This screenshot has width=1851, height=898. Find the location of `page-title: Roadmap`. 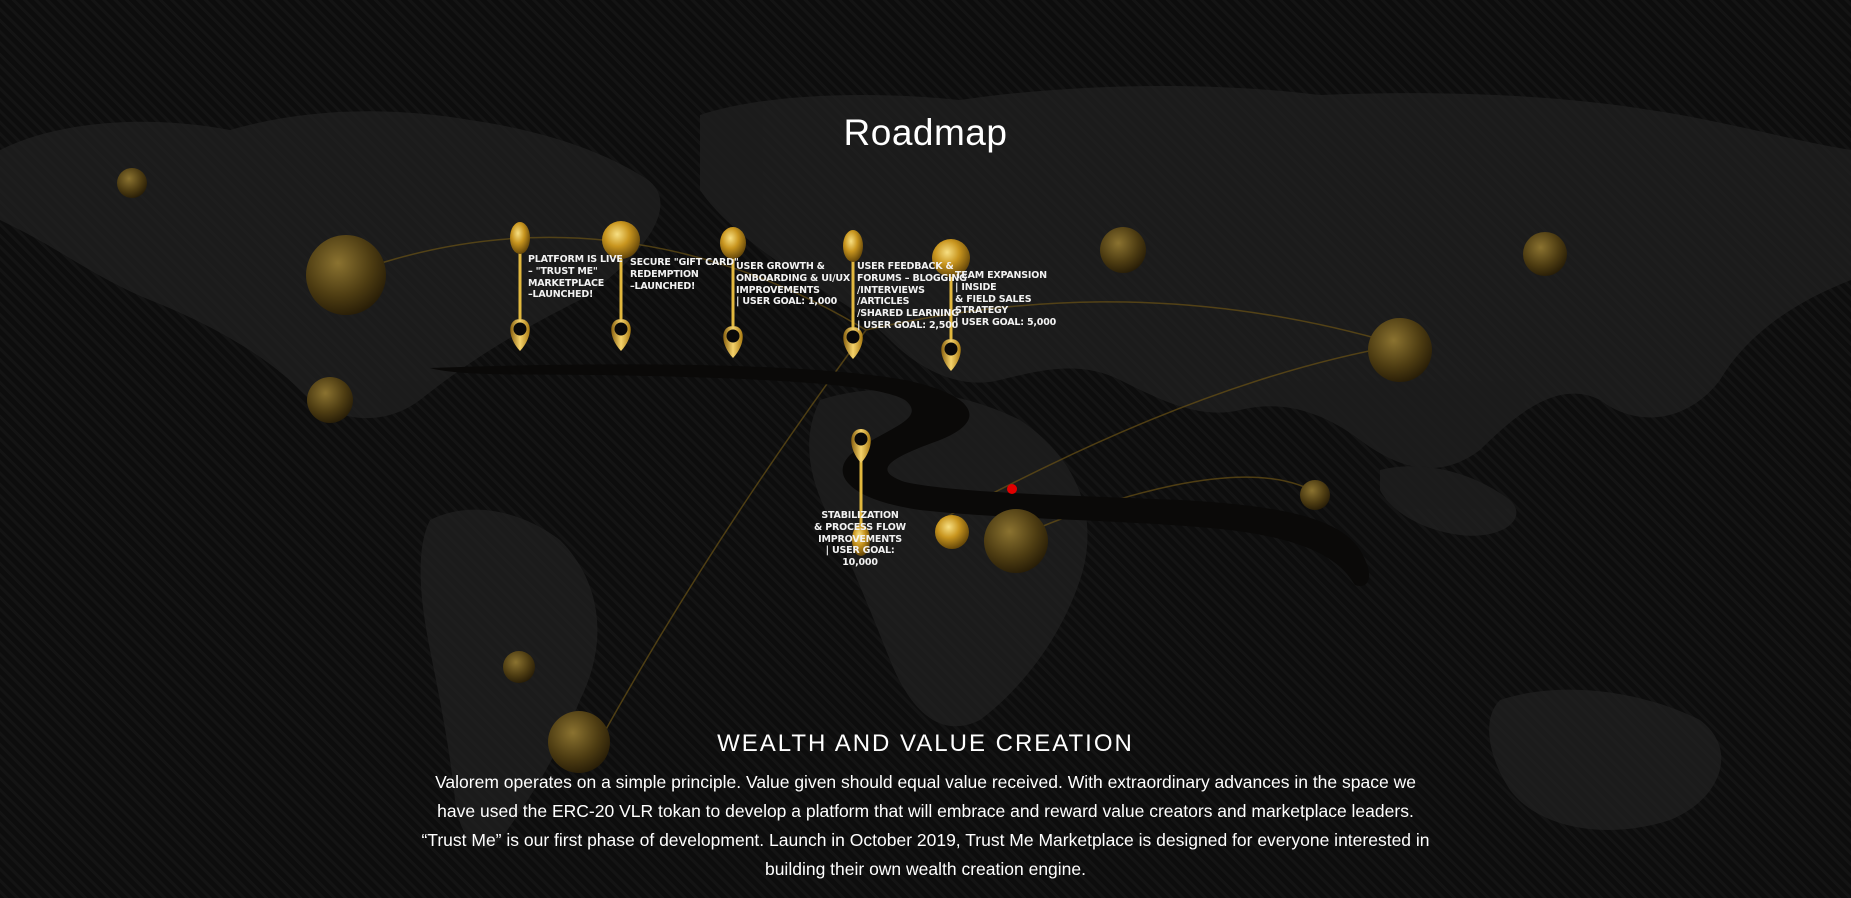

page-title: Roadmap is located at coordinates (925, 132).